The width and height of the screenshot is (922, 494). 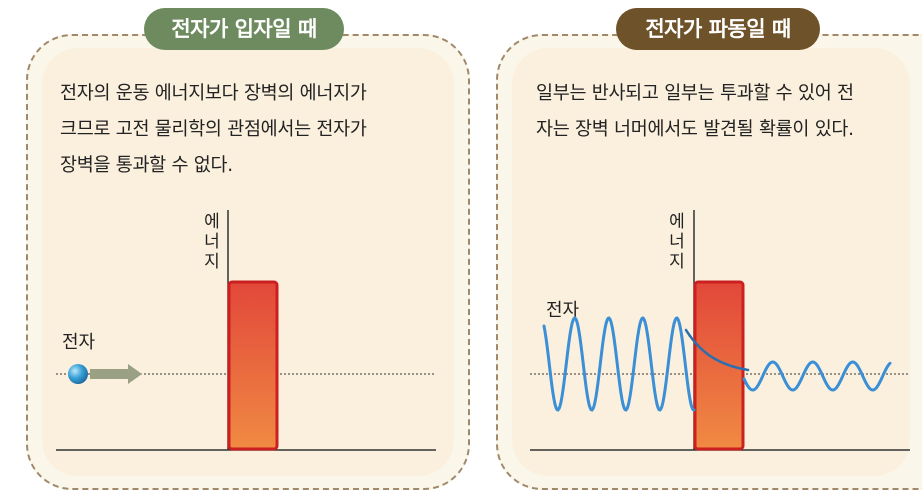 I want to click on description-line: 크므로 고전 물리학의 관점에서는 전자가, so click(x=213, y=129).